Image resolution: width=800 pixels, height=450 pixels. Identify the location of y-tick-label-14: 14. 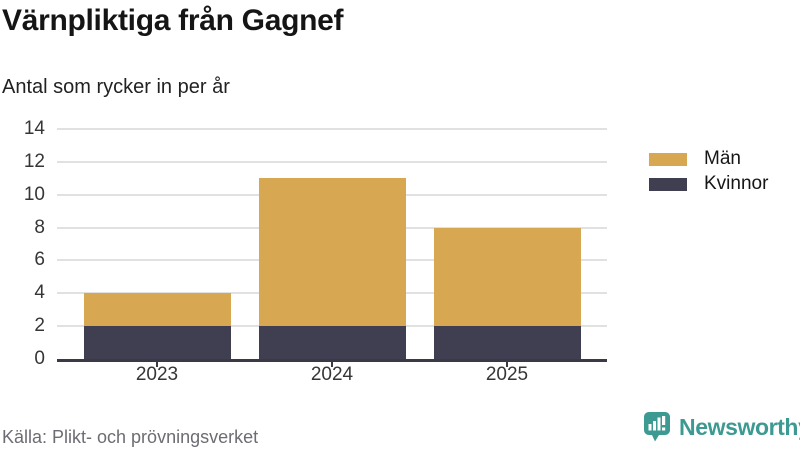
(34, 128).